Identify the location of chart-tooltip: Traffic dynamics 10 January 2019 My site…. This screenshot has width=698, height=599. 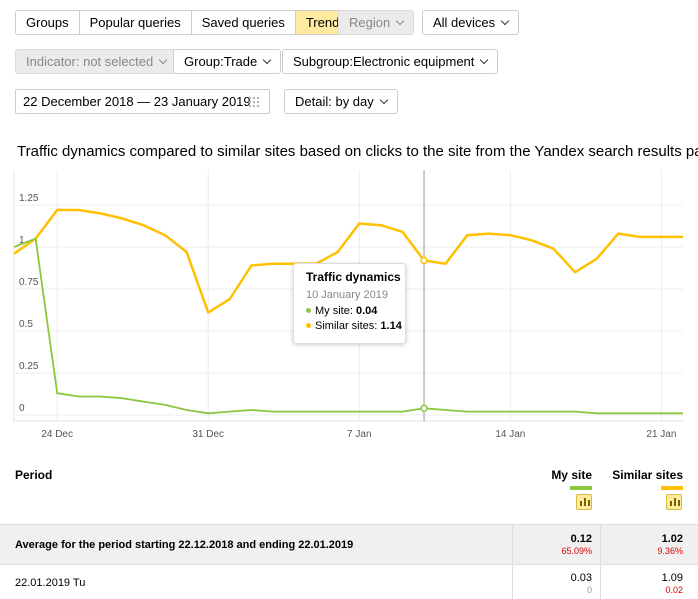
(349, 303).